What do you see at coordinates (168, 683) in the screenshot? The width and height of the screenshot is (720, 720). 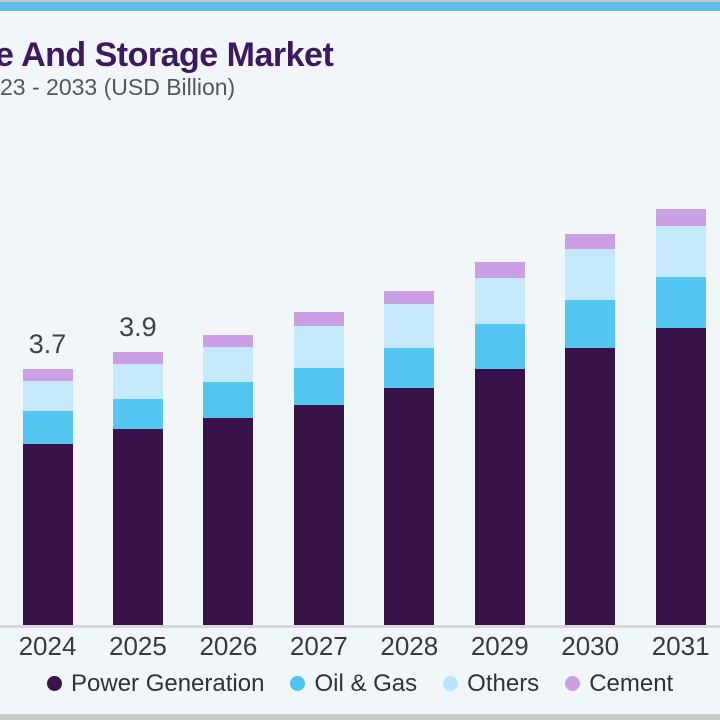 I see `legend-label-power-generation: Power Generation` at bounding box center [168, 683].